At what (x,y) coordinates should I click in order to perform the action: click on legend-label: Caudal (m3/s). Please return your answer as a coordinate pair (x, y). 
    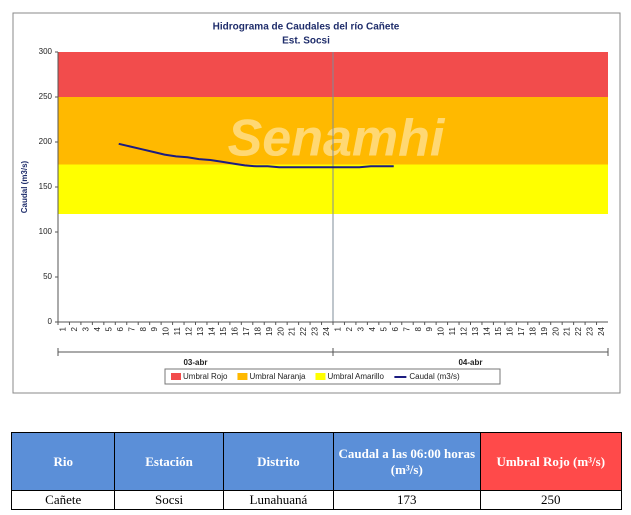
    Looking at the image, I should click on (434, 376).